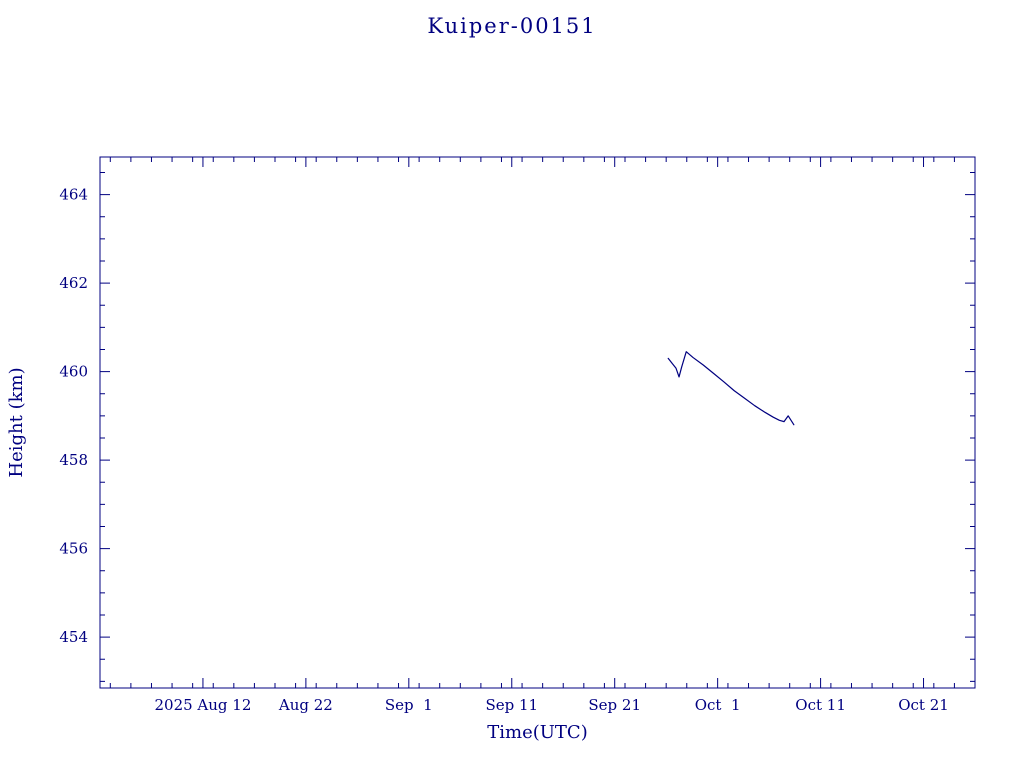 This screenshot has width=1024, height=768. I want to click on x-tick-label: Sep 11, so click(511, 705).